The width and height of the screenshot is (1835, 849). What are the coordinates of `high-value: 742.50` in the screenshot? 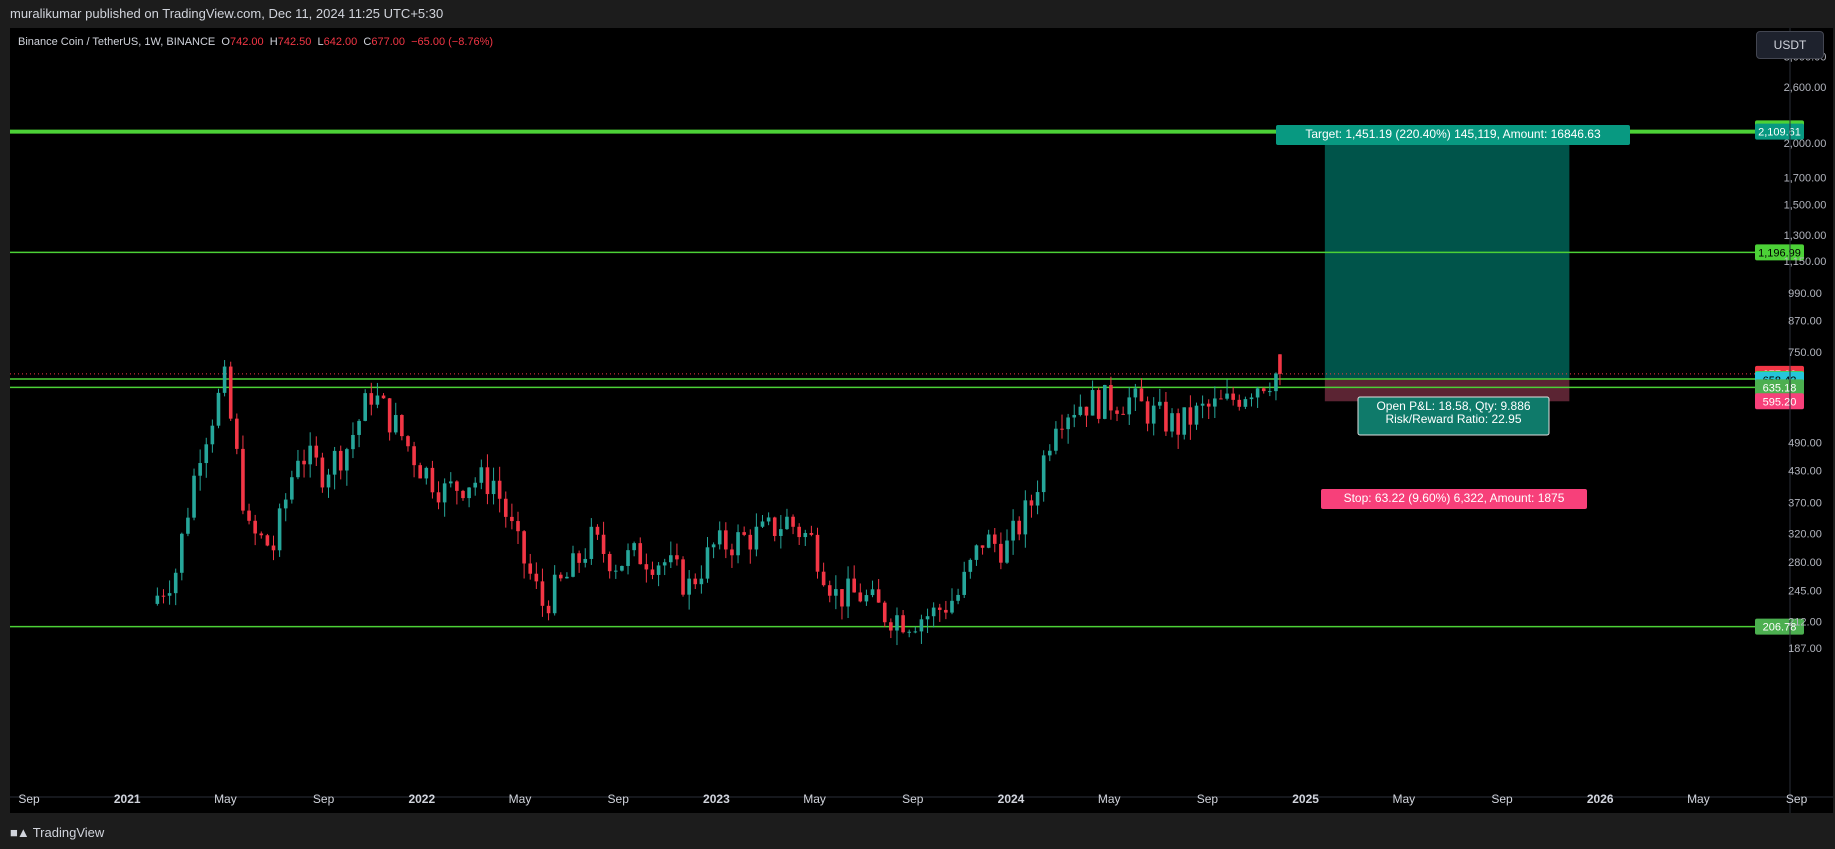 It's located at (294, 42).